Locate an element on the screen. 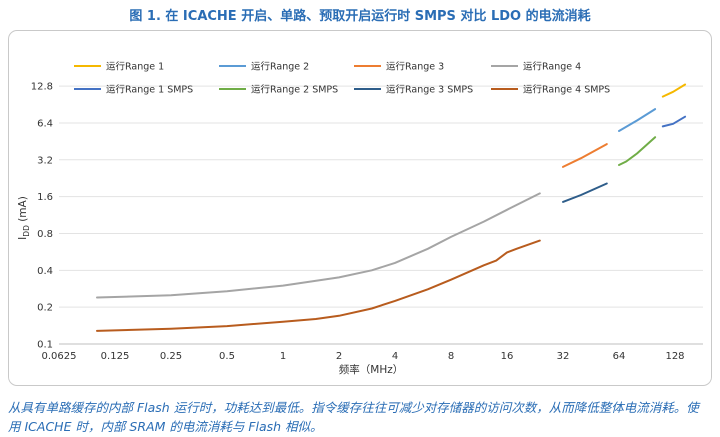 The width and height of the screenshot is (720, 437). y-tick-label: 1.6 is located at coordinates (45, 197).